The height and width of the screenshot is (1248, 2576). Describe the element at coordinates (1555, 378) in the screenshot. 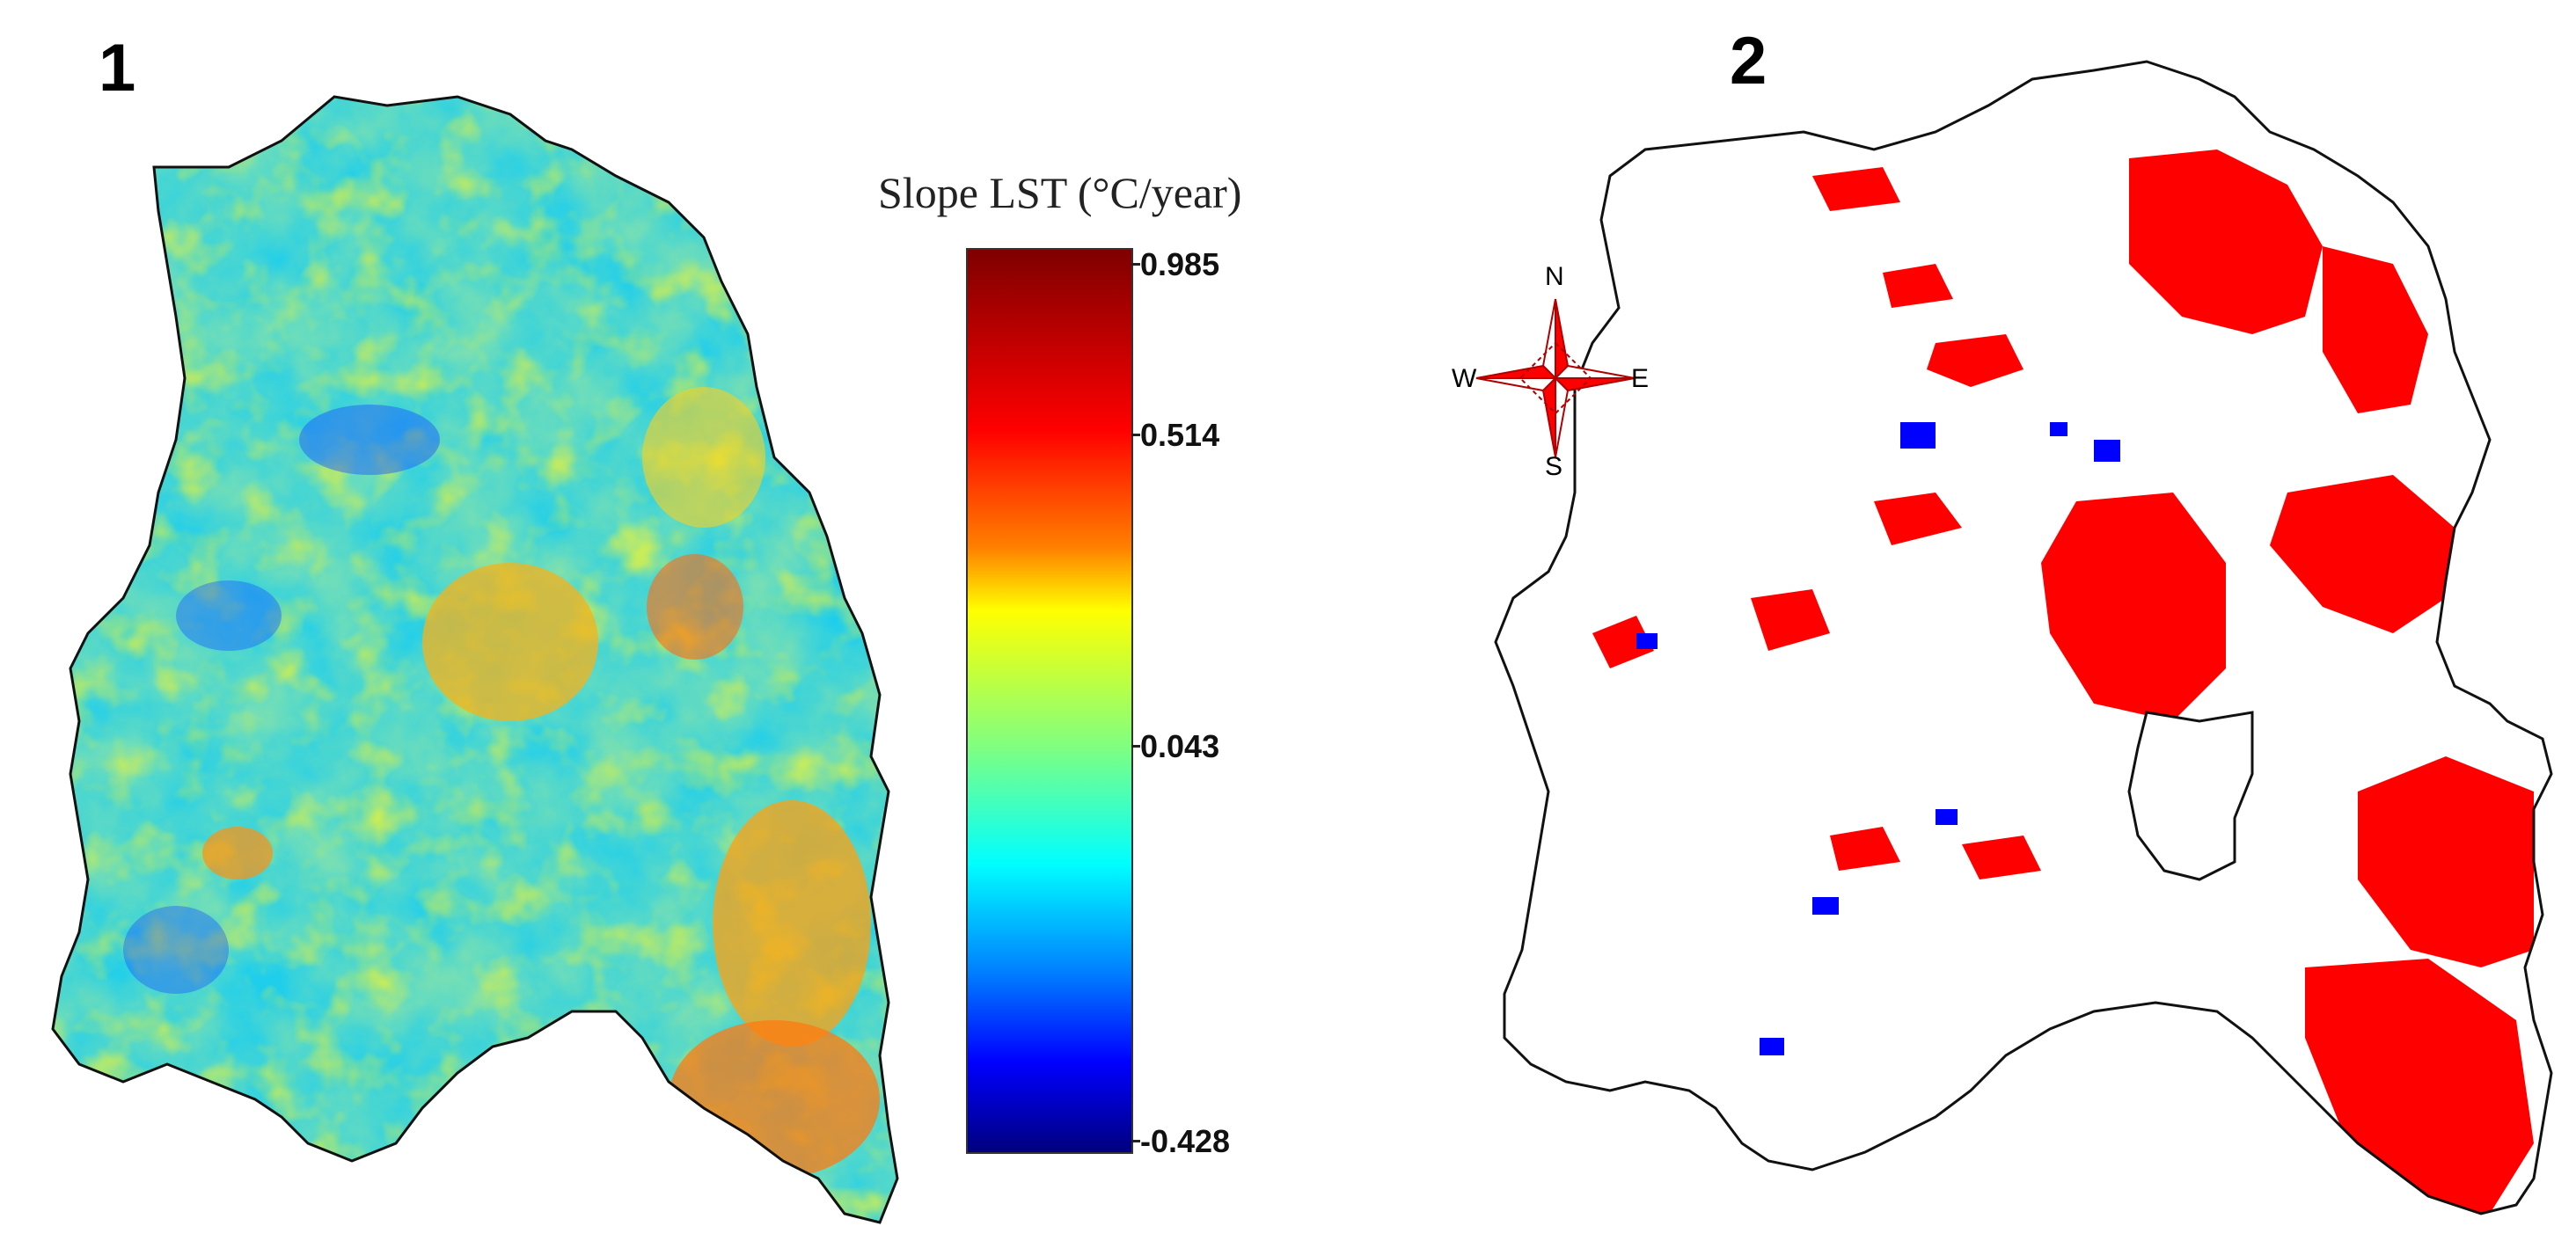

I see `compass-rose-icon` at that location.